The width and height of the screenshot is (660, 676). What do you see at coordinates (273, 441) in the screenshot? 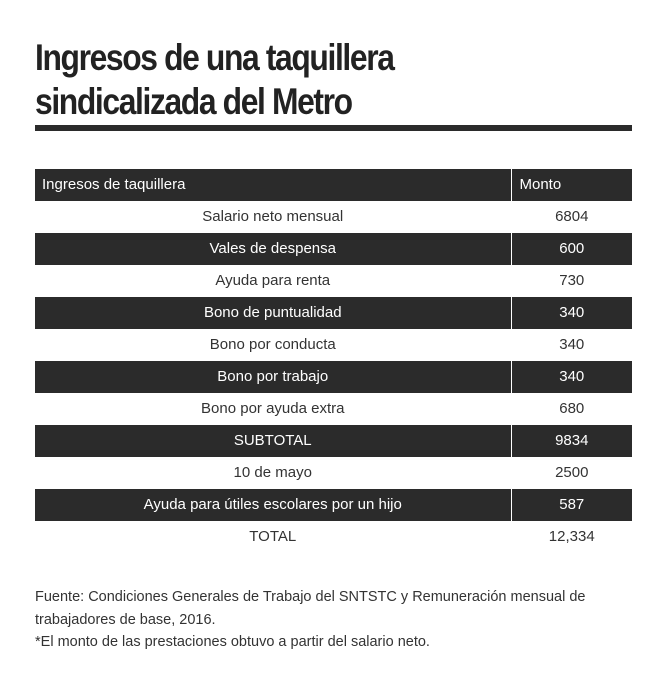
I see `row-label: SUBTOTAL` at bounding box center [273, 441].